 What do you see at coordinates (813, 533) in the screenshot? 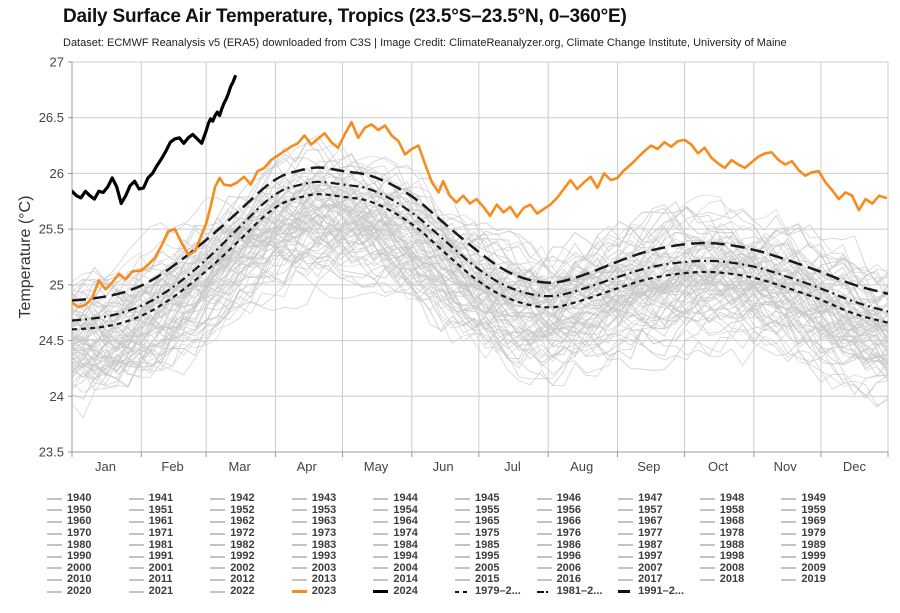
I see `legend-year-label: 1979` at bounding box center [813, 533].